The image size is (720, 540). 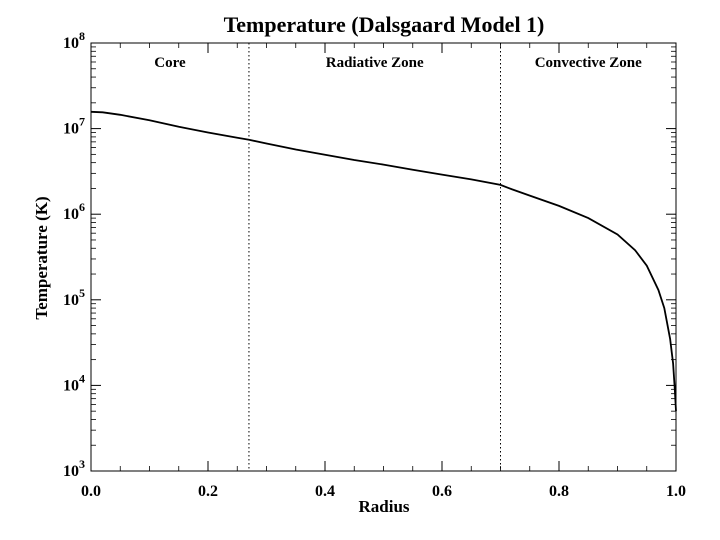 I want to click on x-tick-label: 0.8, so click(x=559, y=491).